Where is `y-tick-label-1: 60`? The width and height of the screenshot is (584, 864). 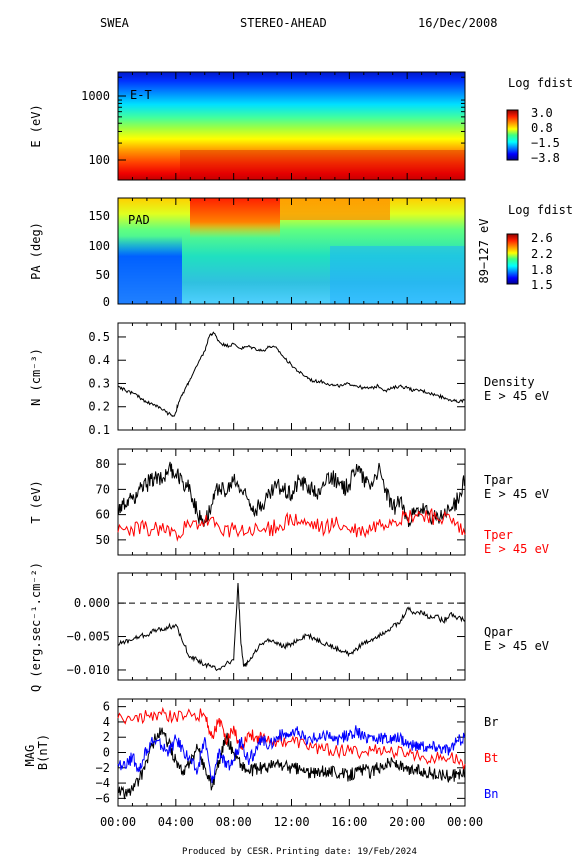 y-tick-label-1: 60 is located at coordinates (103, 515).